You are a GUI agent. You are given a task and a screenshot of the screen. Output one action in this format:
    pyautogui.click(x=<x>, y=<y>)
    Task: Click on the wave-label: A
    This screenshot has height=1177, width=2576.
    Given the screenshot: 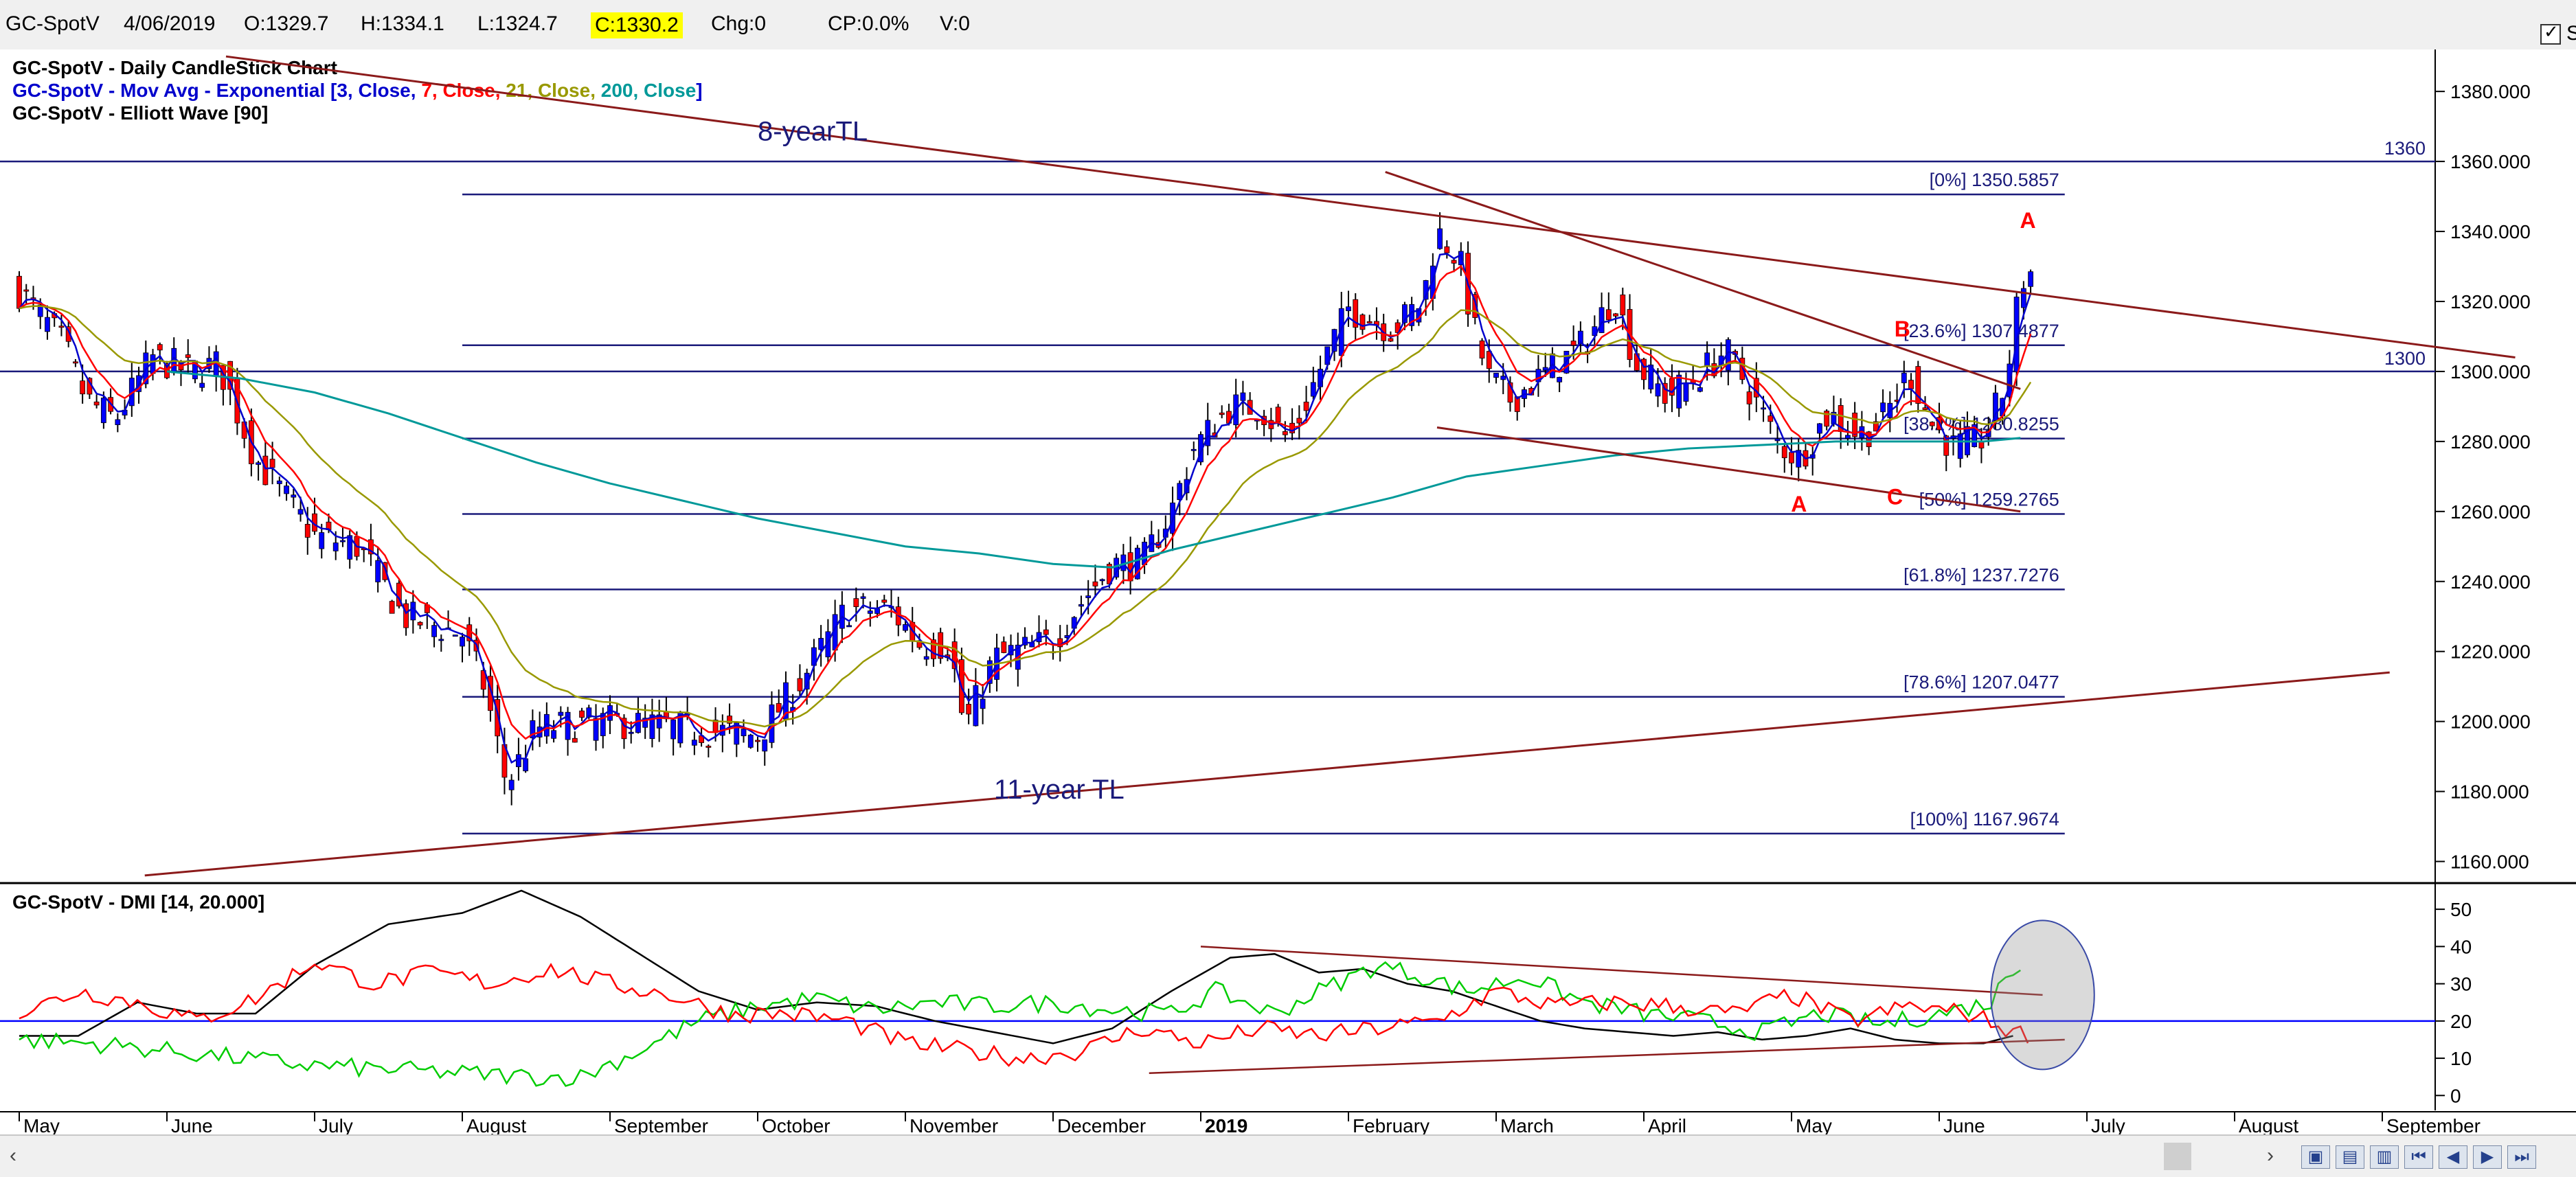 What is the action you would take?
    pyautogui.click(x=1799, y=504)
    